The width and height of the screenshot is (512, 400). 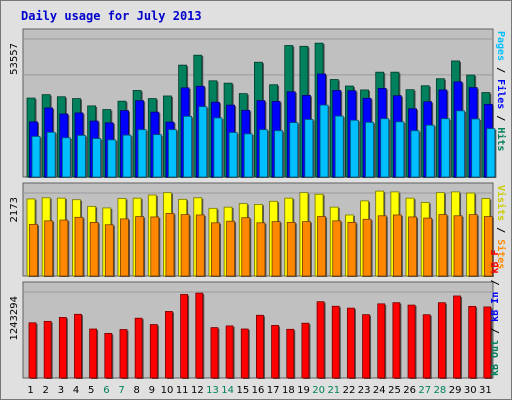 I want to click on panel-bottom-max-label: 1243294, so click(x=14, y=318).